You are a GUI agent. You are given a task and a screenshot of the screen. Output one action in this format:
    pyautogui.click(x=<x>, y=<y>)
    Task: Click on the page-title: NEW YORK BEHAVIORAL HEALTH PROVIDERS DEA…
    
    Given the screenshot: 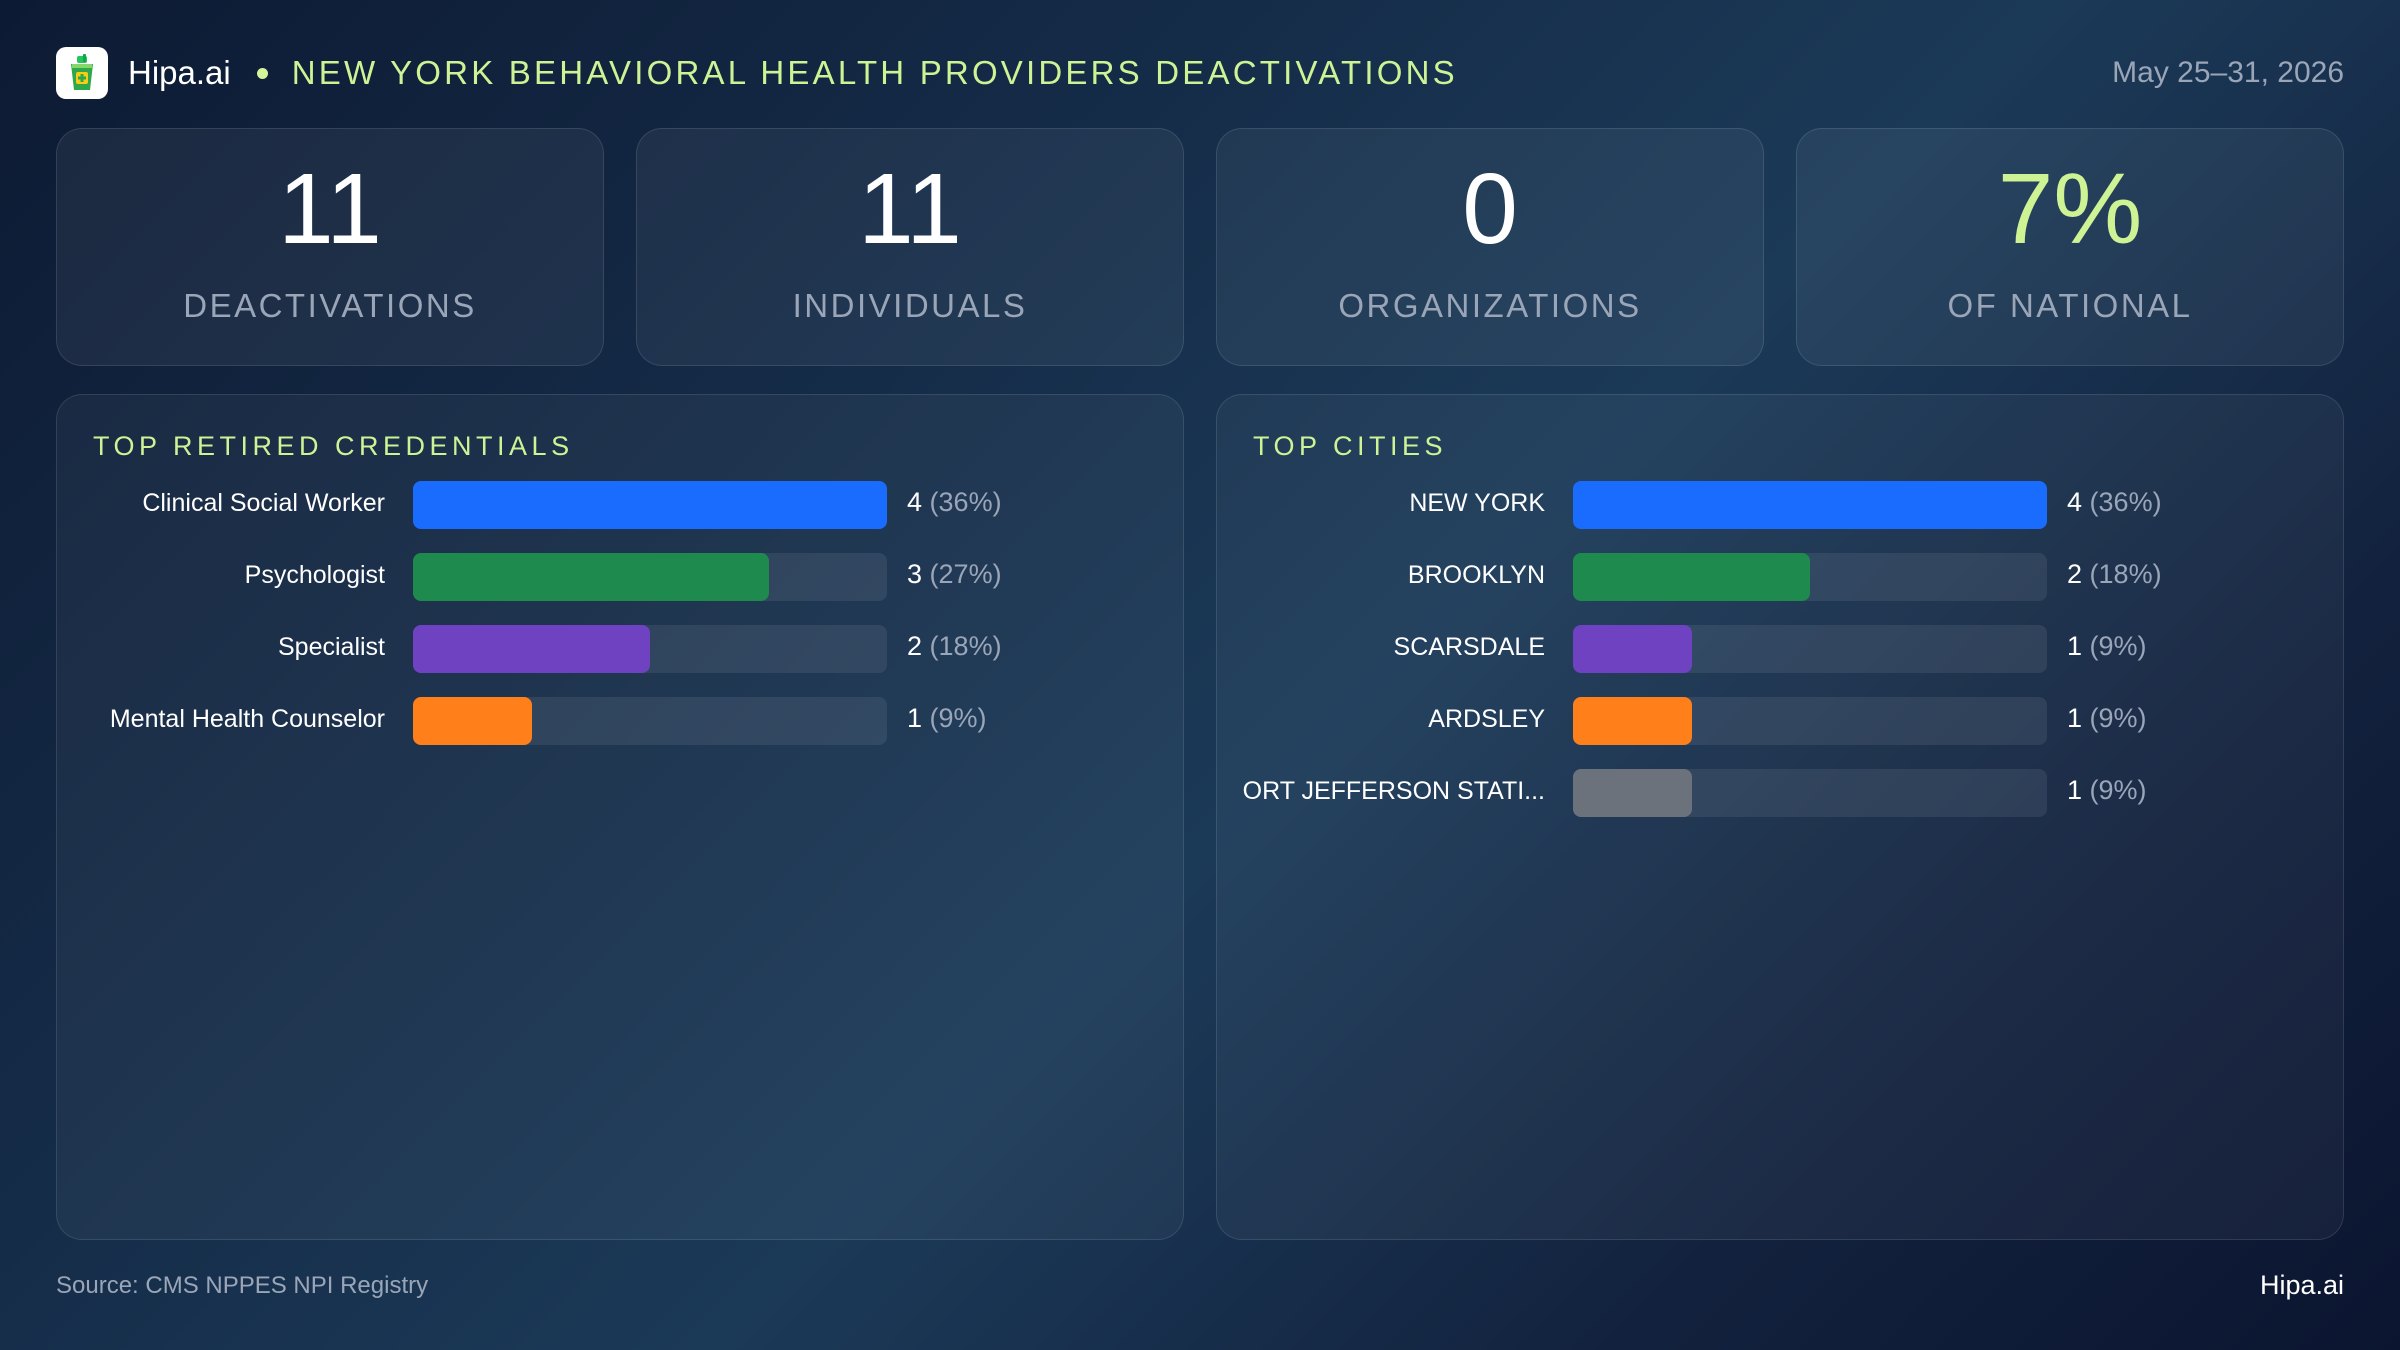 What is the action you would take?
    pyautogui.click(x=874, y=72)
    